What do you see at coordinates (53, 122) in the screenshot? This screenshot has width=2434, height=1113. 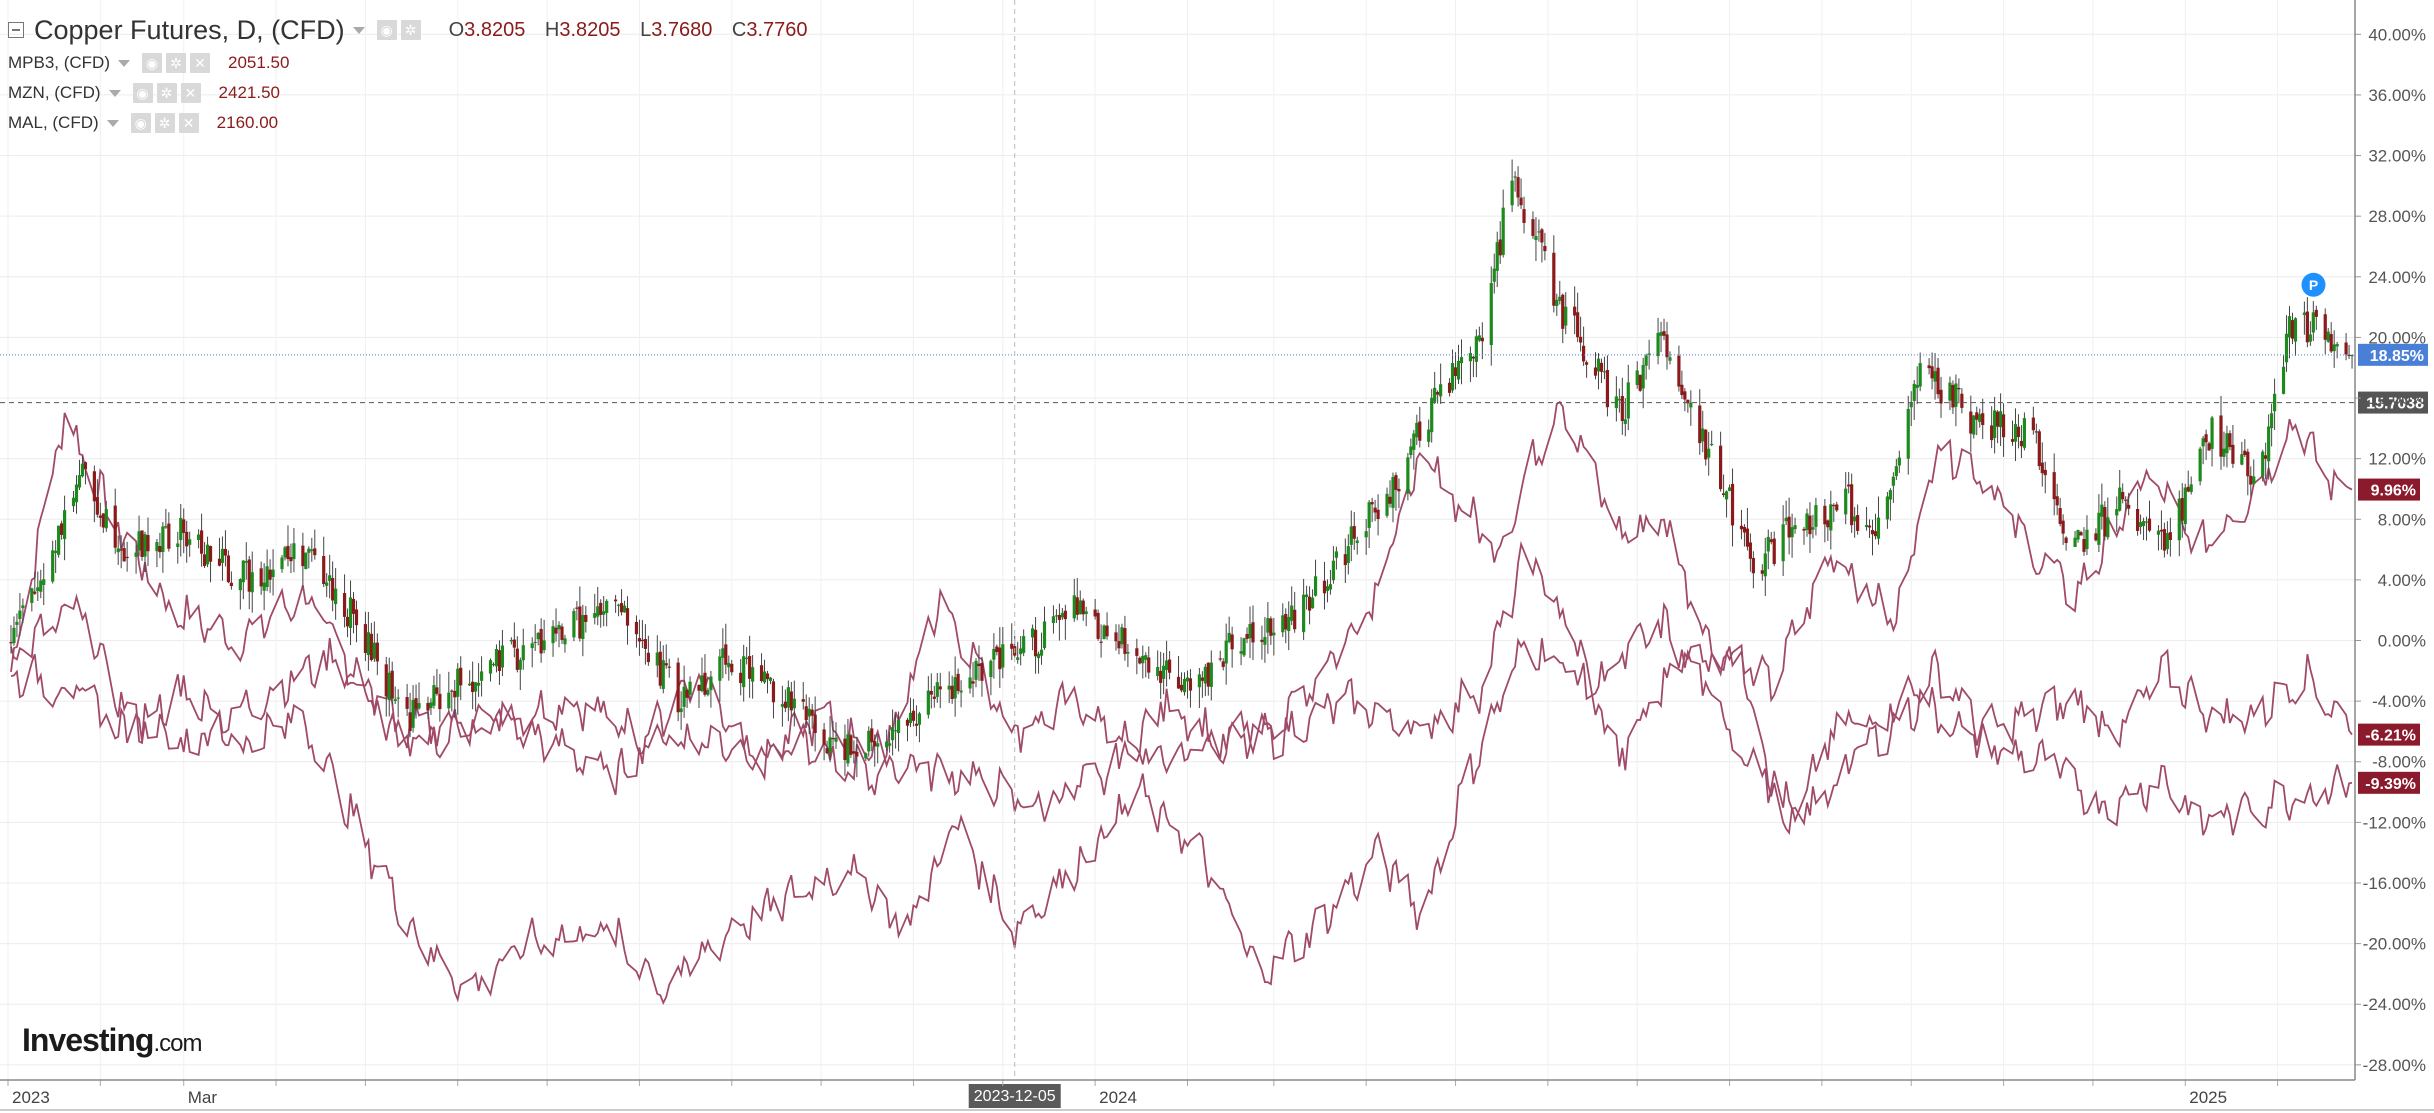 I see `series-name: MAL, (CFD)` at bounding box center [53, 122].